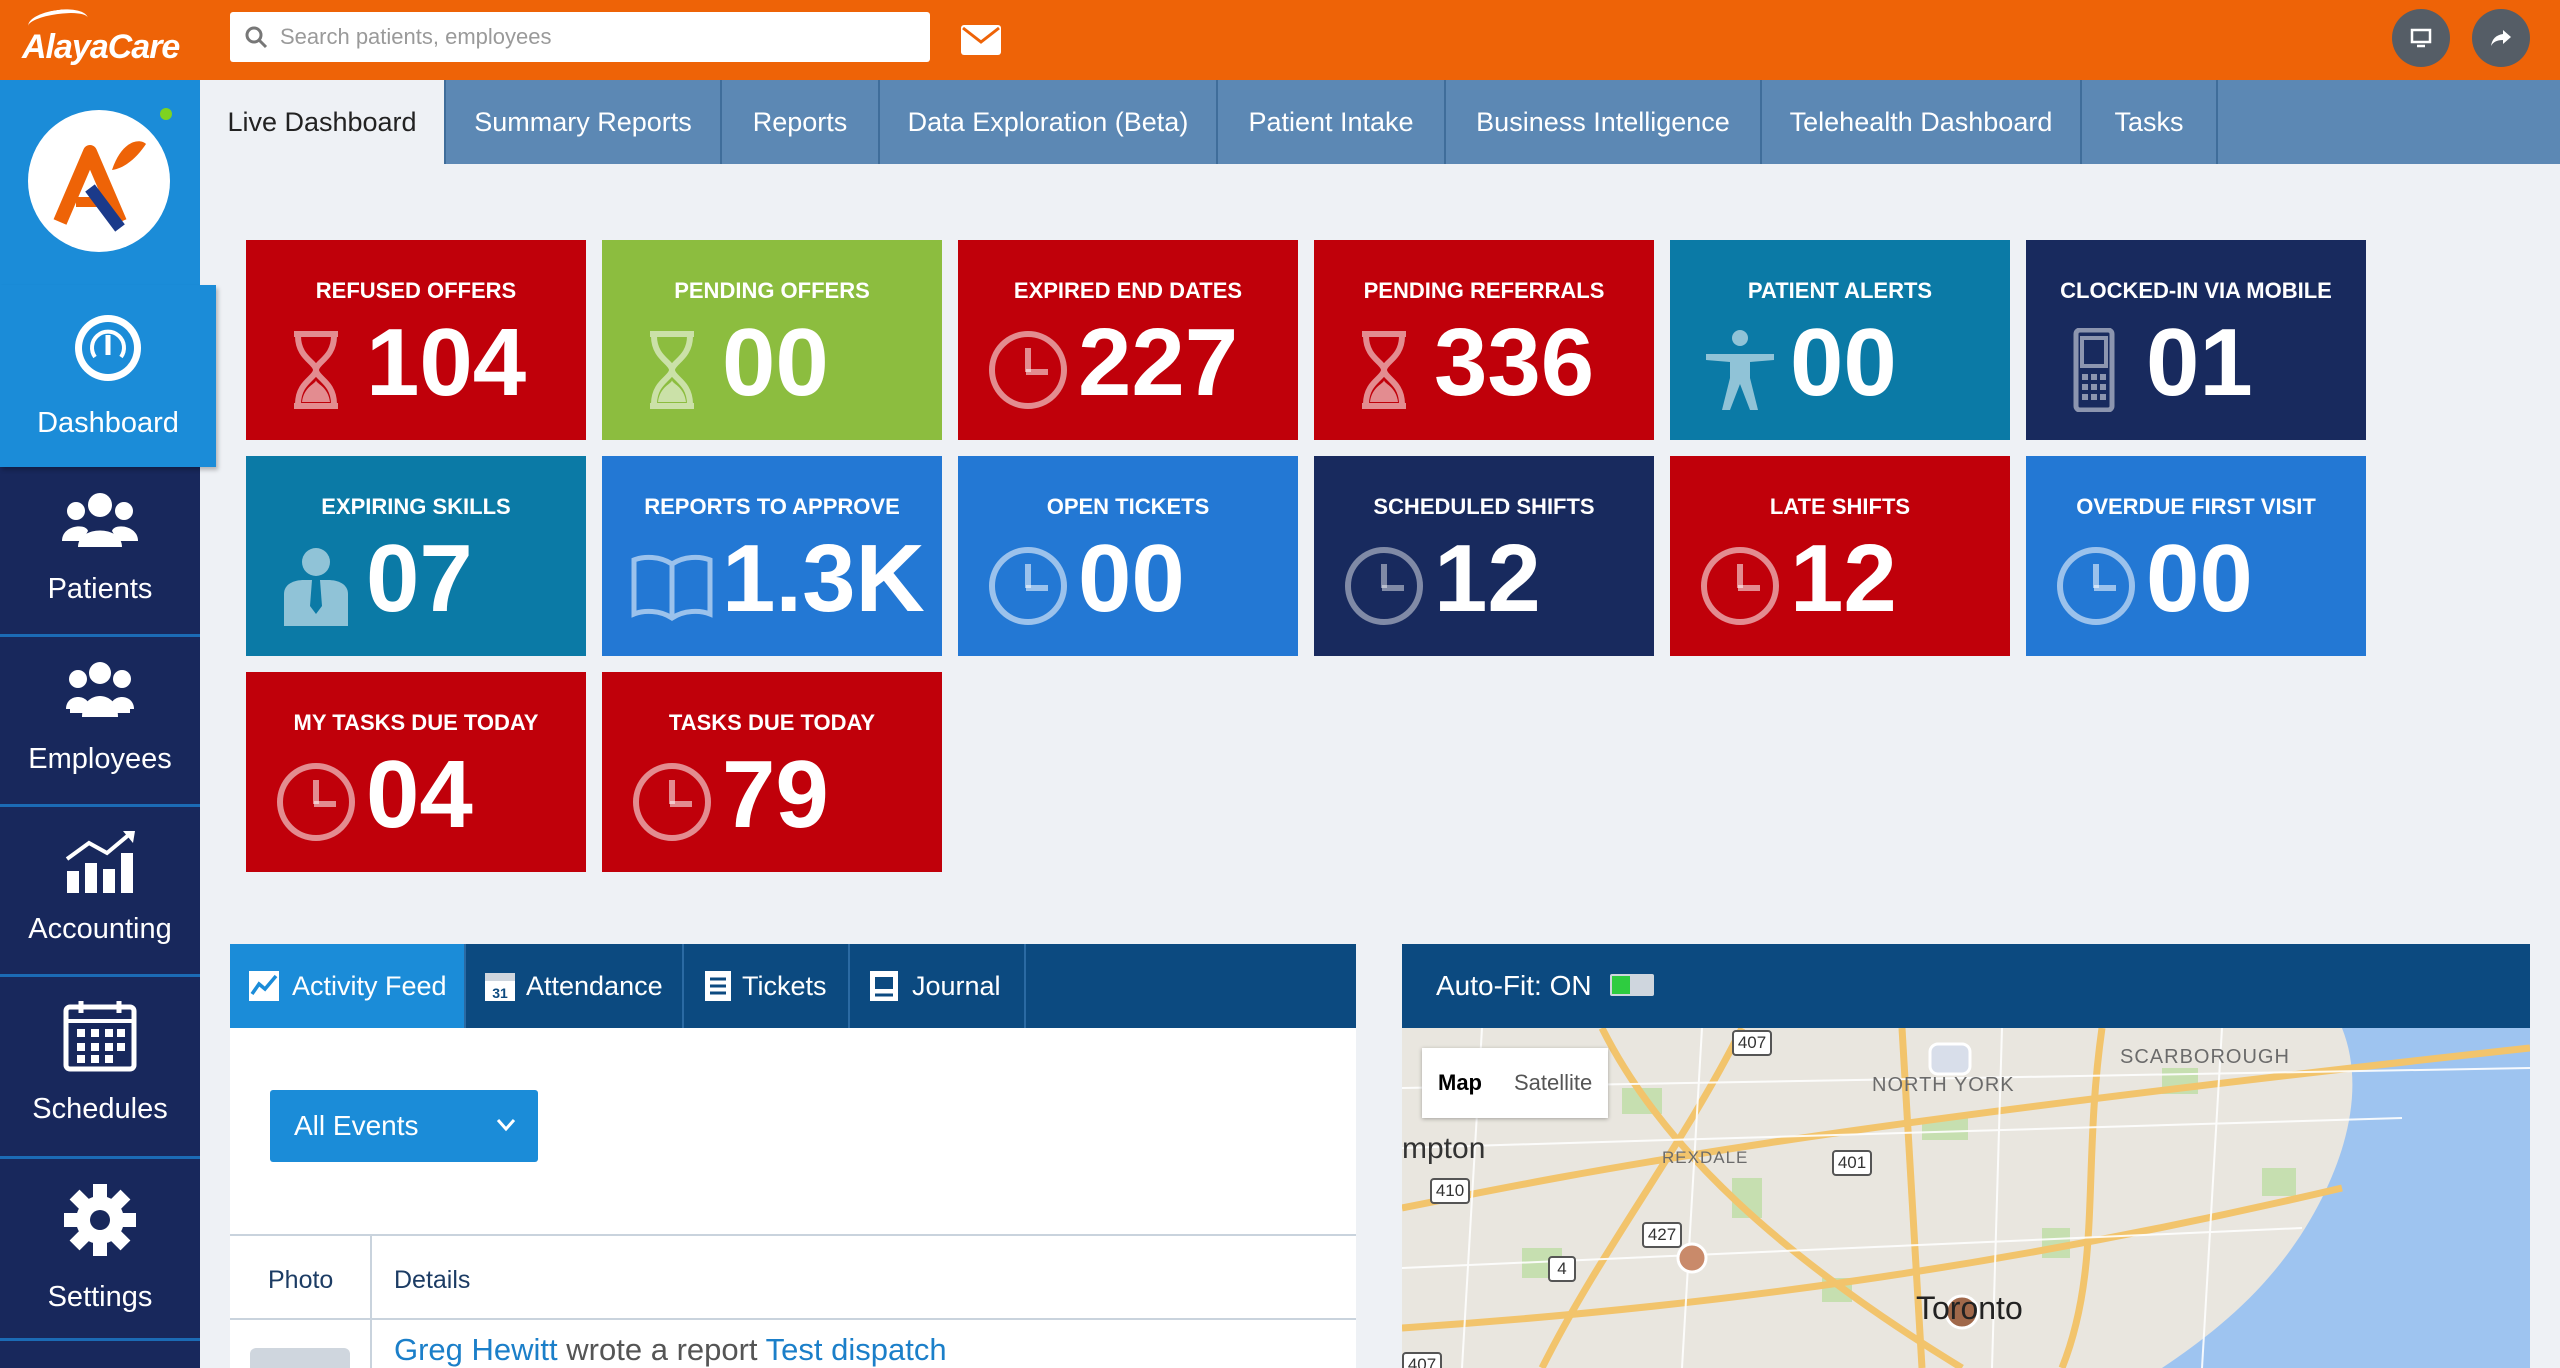  Describe the element at coordinates (1514, 985) in the screenshot. I see `autofit-label: Auto-Fit: ON` at that location.